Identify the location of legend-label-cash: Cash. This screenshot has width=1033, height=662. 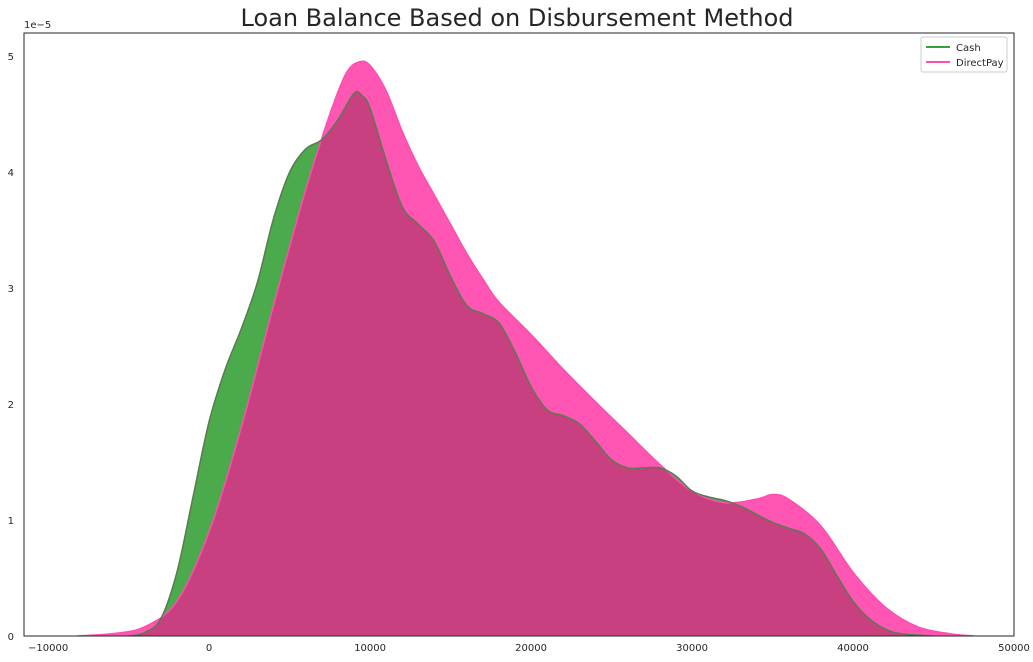
(968, 48).